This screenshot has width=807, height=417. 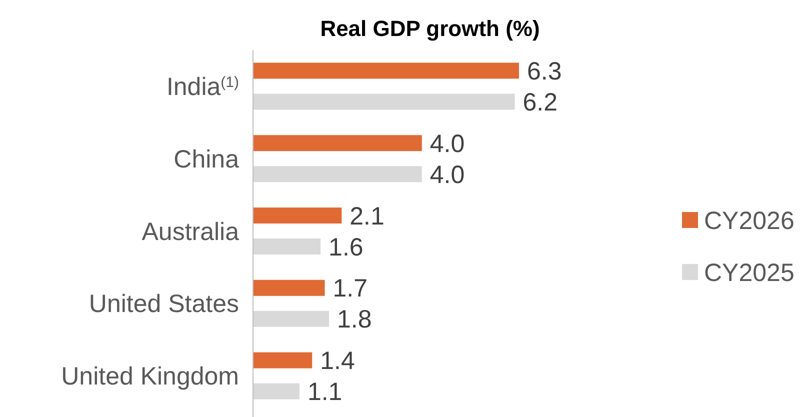 I want to click on data-label: 1.1, so click(x=324, y=392).